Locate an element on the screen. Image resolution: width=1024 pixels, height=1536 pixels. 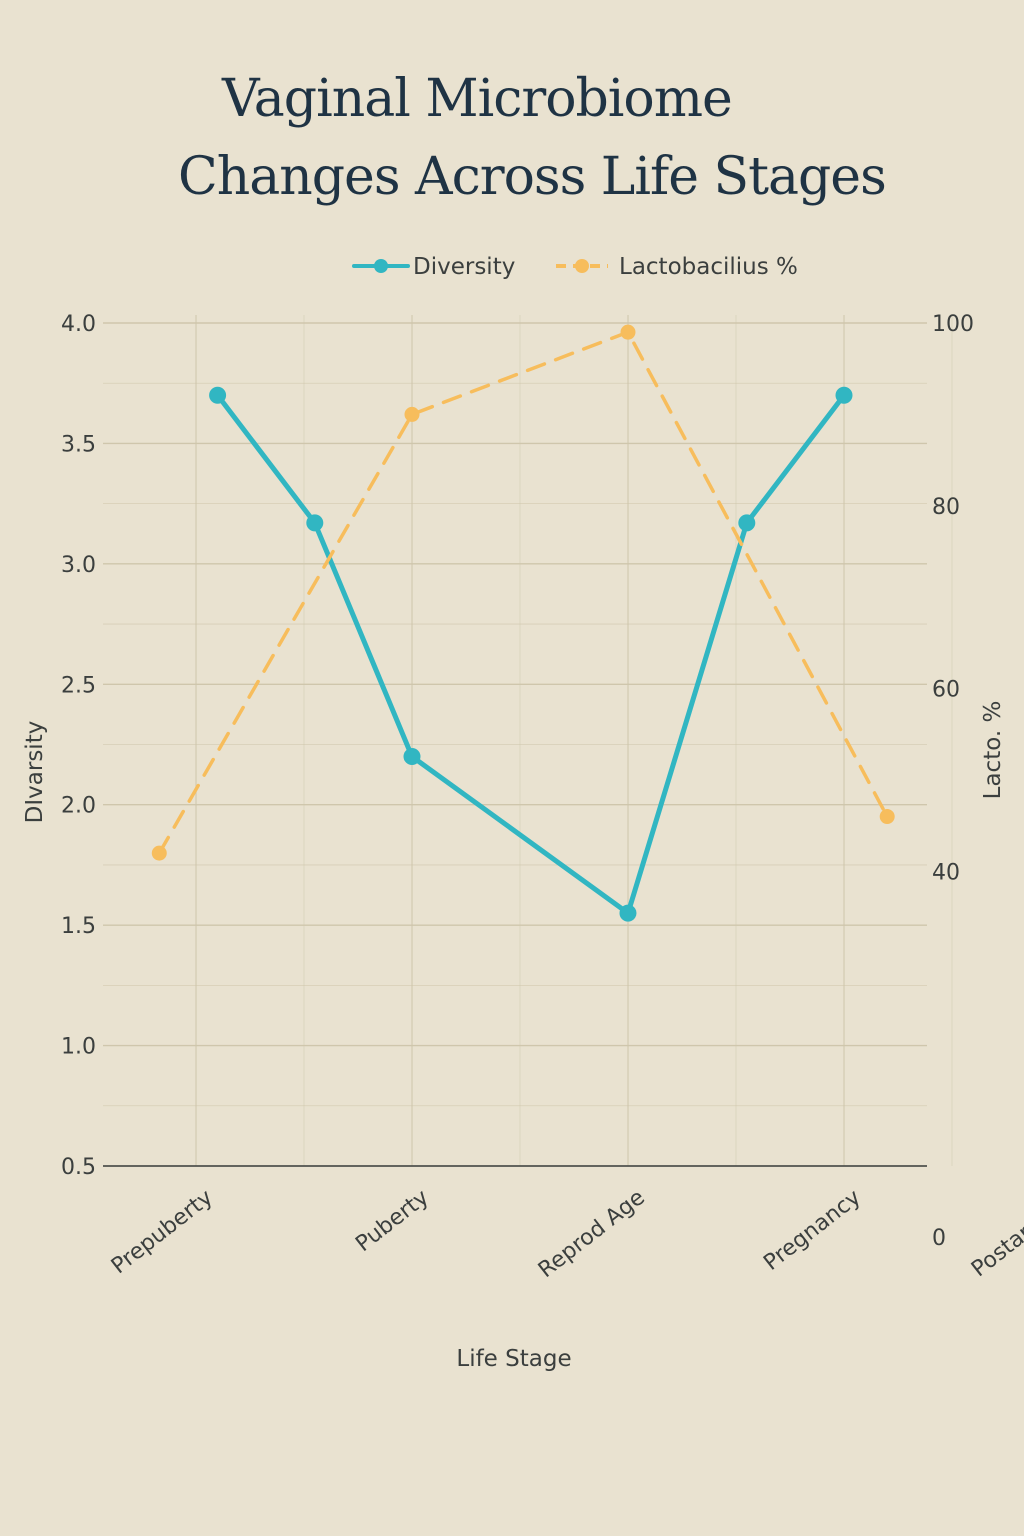
x-axis-title: Life Stage is located at coordinates (513, 1359).